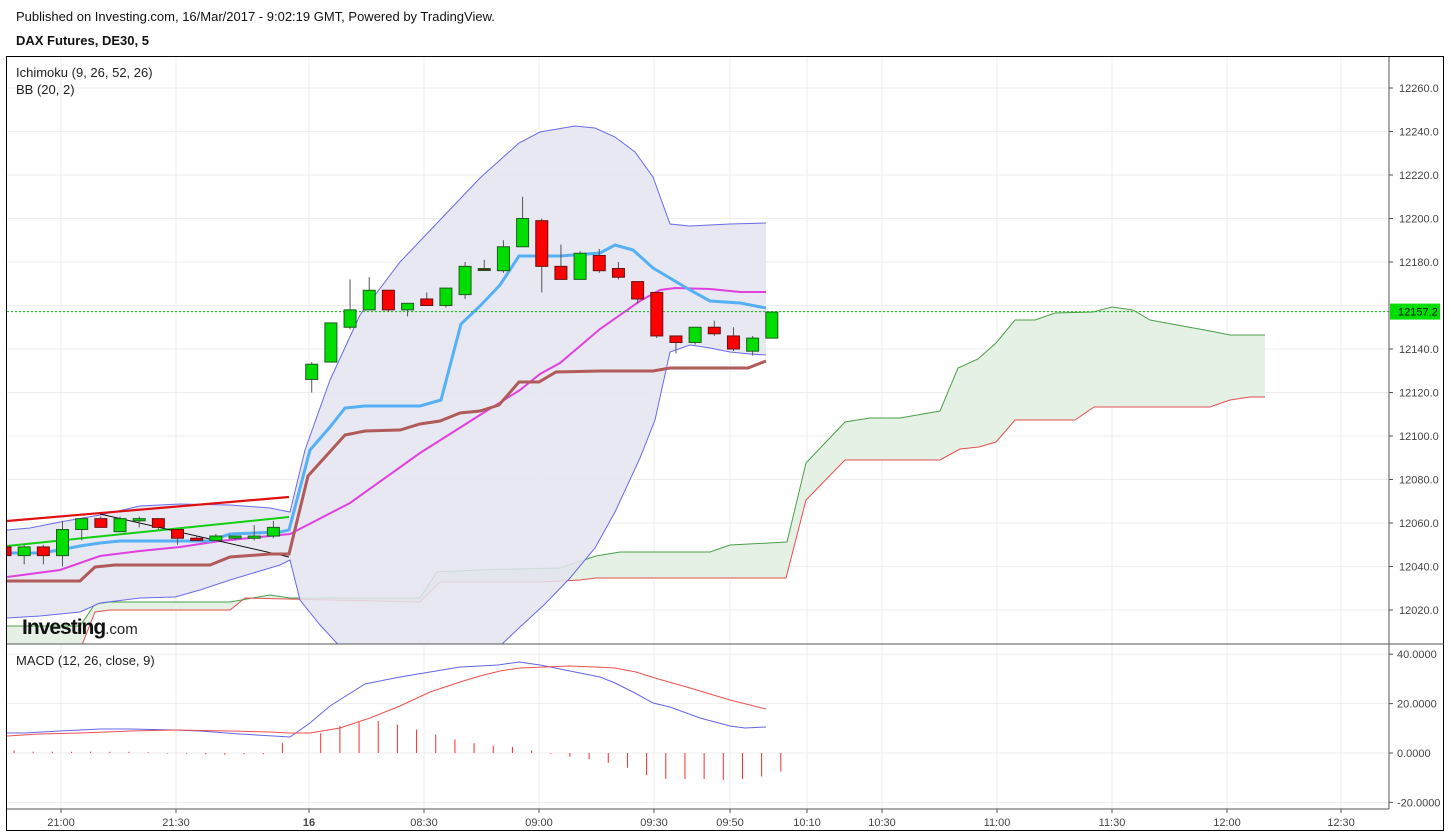 The width and height of the screenshot is (1451, 835). I want to click on price-tick-label: 12180.0, so click(1419, 263).